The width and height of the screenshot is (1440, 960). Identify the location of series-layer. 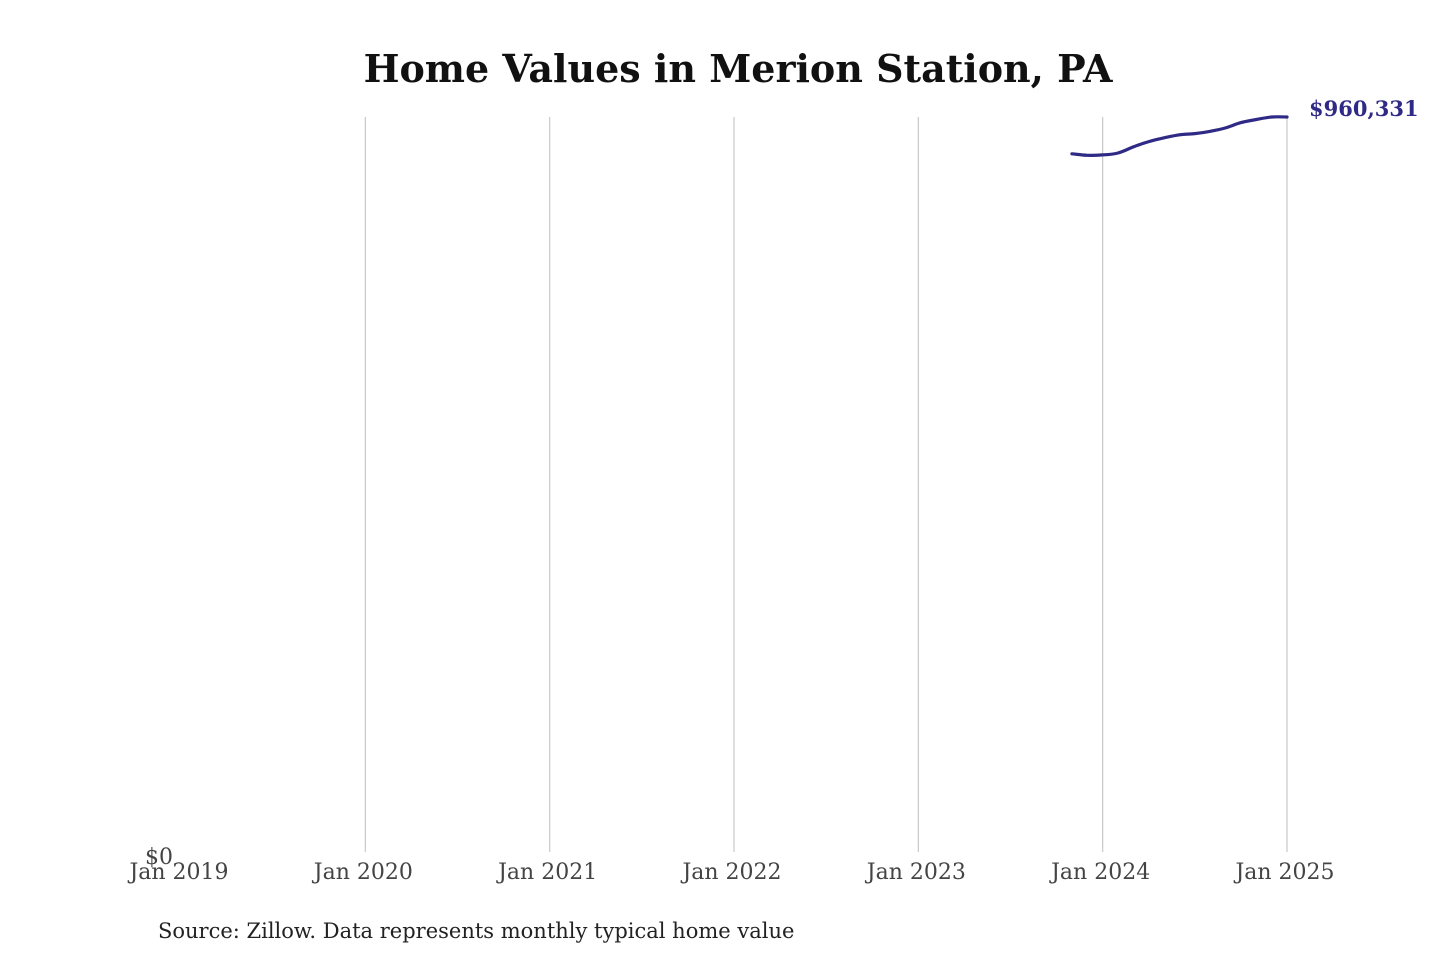
(1179, 136).